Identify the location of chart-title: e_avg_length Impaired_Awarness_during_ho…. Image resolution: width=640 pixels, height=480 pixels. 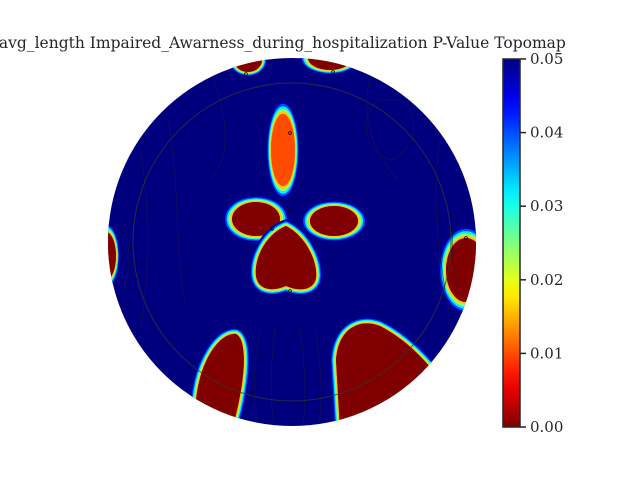
(283, 43).